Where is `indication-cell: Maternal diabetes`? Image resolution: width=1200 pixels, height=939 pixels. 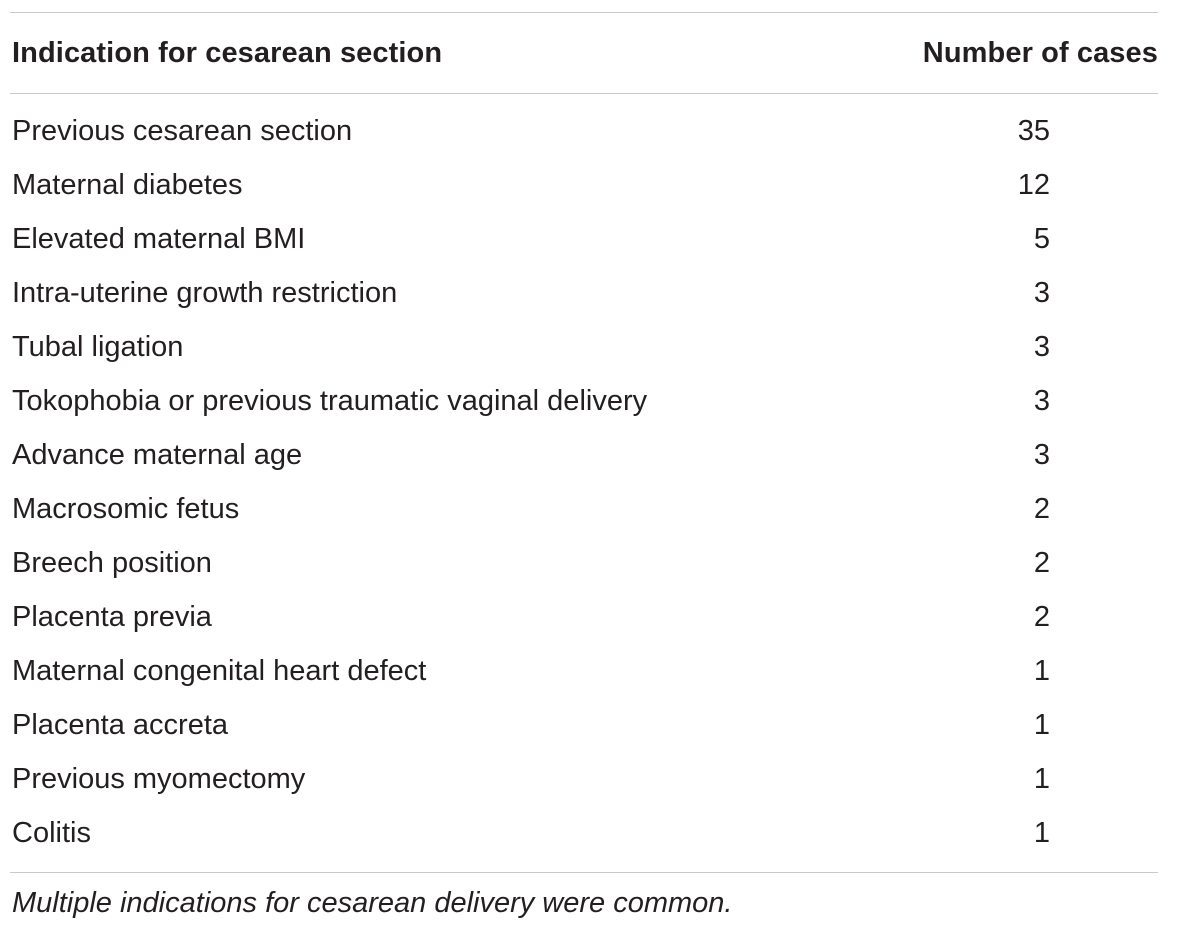
indication-cell: Maternal diabetes is located at coordinates (127, 184).